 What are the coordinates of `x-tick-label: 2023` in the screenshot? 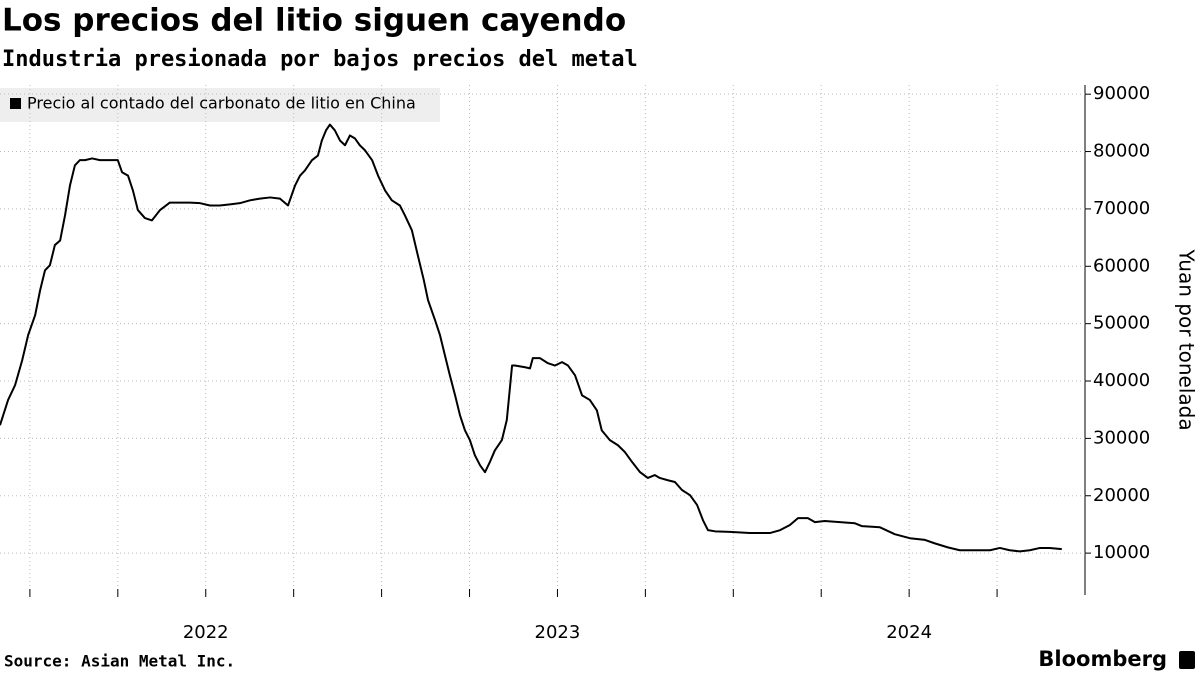 It's located at (558, 632).